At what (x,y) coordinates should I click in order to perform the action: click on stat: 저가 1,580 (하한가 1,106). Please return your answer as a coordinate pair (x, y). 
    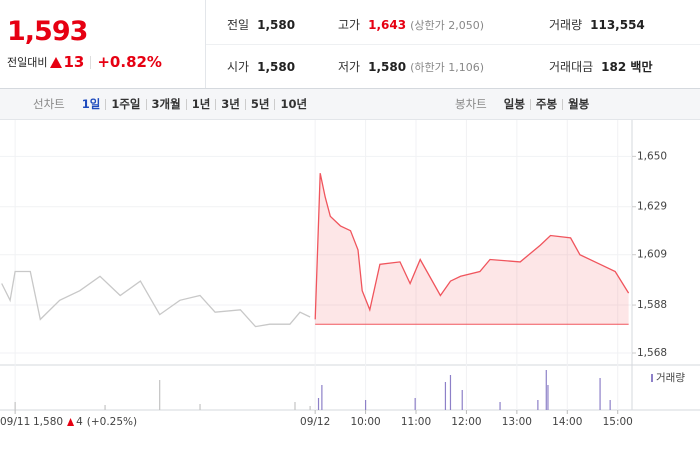
    Looking at the image, I should click on (411, 66).